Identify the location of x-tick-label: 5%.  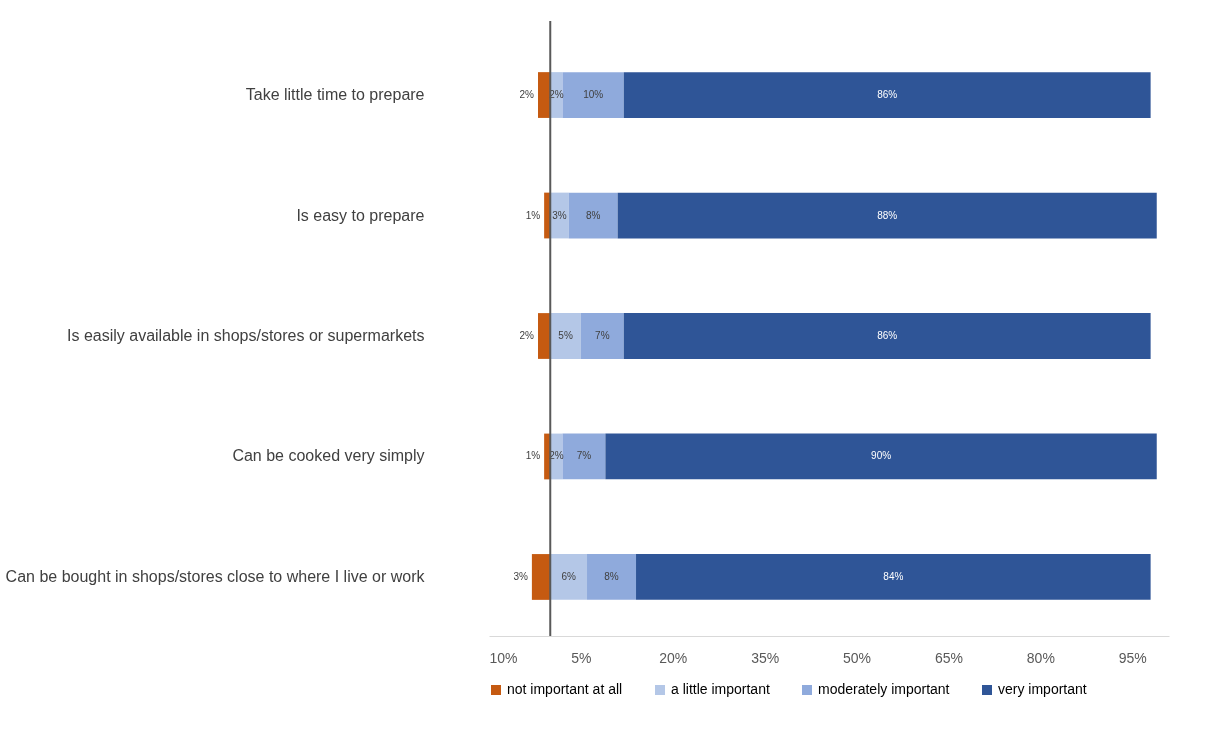
(581, 657).